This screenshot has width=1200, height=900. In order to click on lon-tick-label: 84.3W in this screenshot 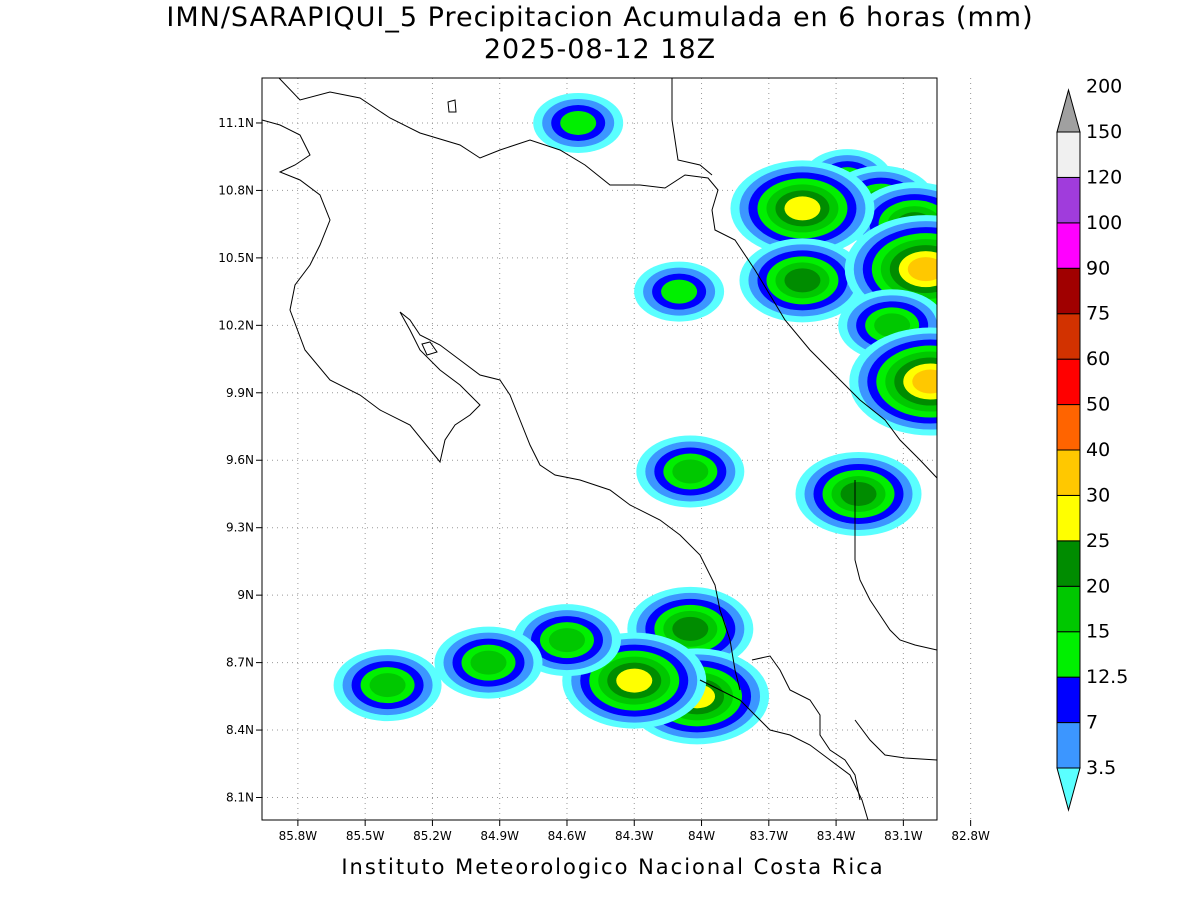, I will do `click(634, 836)`.